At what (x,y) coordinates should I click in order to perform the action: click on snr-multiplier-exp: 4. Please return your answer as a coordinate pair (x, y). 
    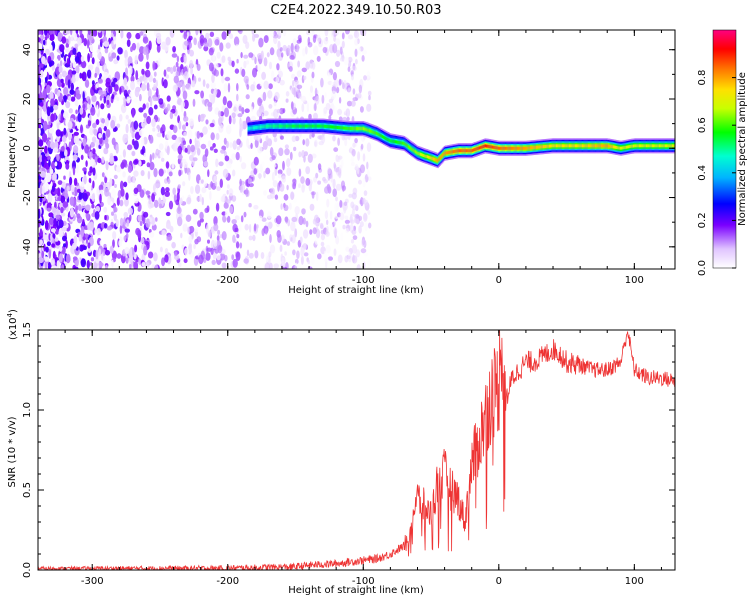
    Looking at the image, I should click on (10, 314).